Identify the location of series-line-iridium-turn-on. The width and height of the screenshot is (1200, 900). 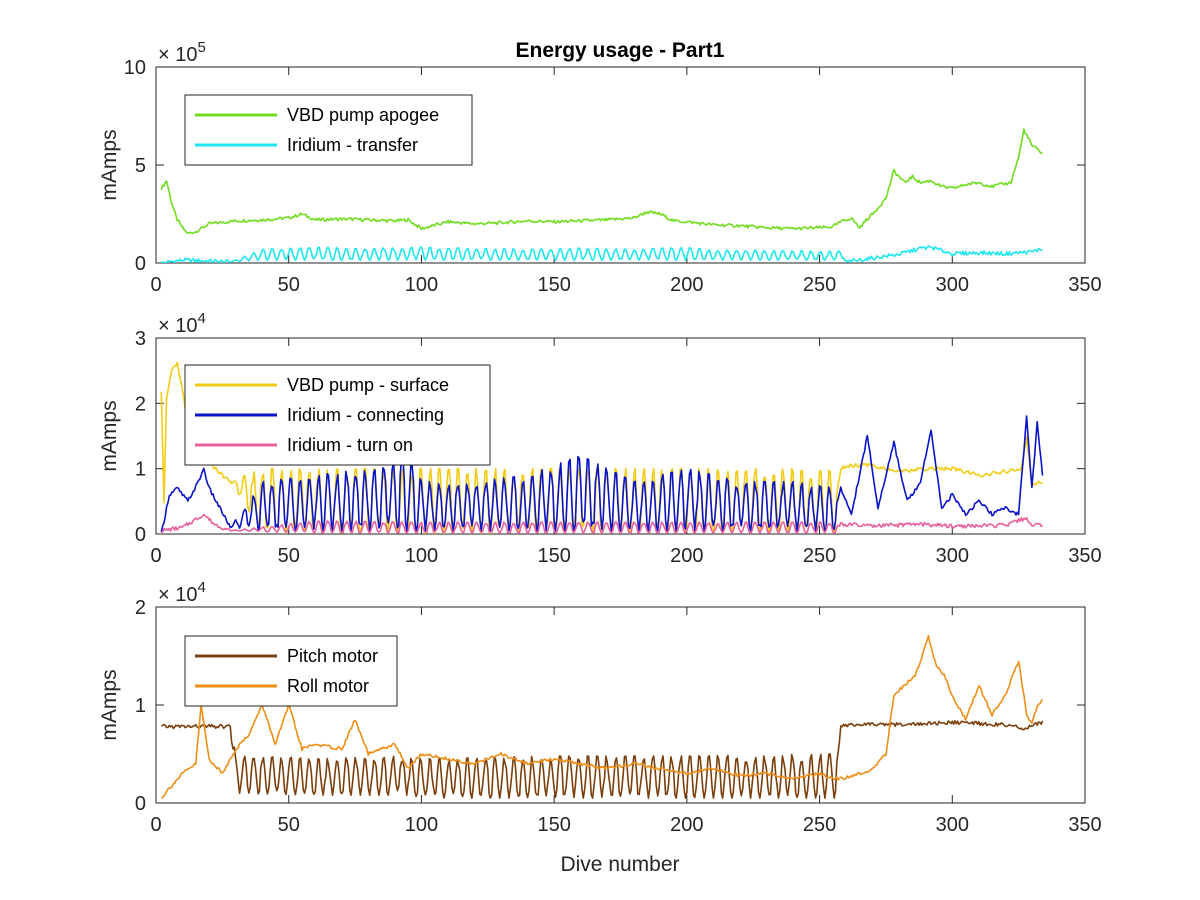
(602, 523).